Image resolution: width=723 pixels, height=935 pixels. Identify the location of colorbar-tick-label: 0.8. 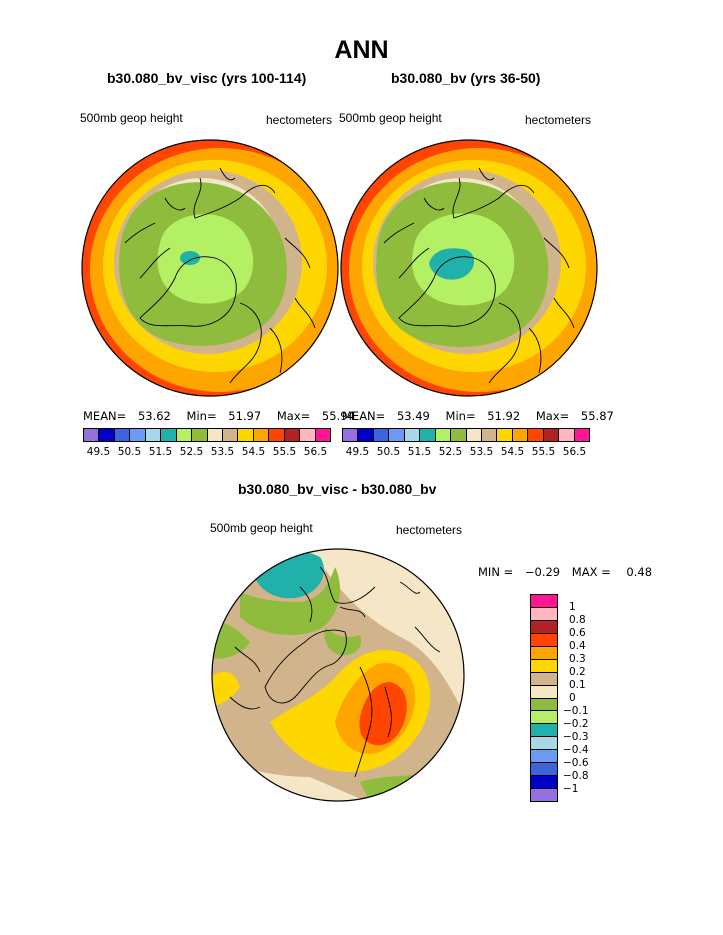
(577, 620).